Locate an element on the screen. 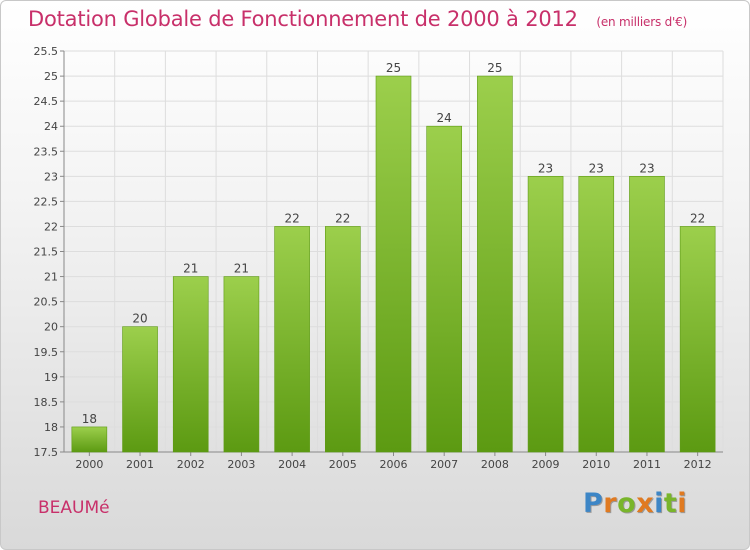 The width and height of the screenshot is (750, 550). chart-subtitle: (en milliers d'€) is located at coordinates (642, 22).